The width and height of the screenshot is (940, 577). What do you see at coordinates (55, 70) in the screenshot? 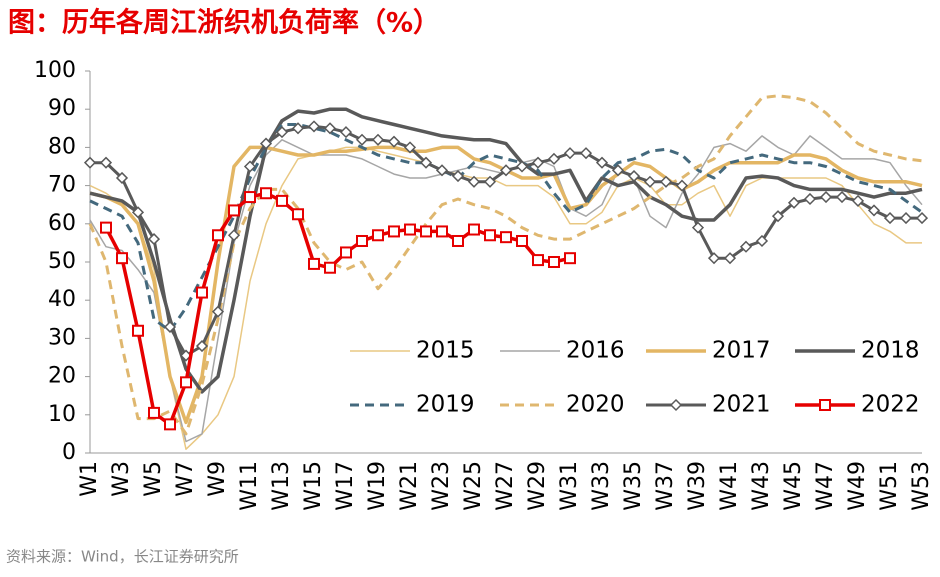
I see `y-tick-label: 100` at bounding box center [55, 70].